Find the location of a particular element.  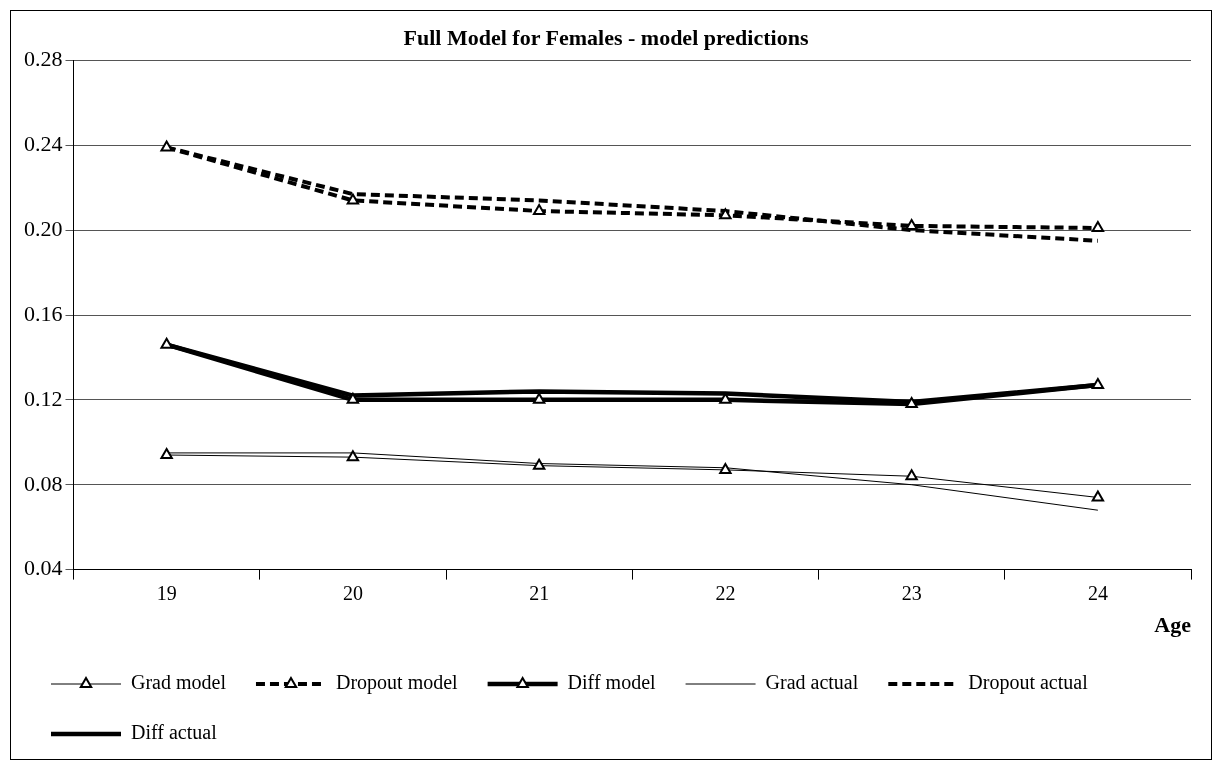

chart-title: Full Model for Females - model predictions is located at coordinates (606, 37).